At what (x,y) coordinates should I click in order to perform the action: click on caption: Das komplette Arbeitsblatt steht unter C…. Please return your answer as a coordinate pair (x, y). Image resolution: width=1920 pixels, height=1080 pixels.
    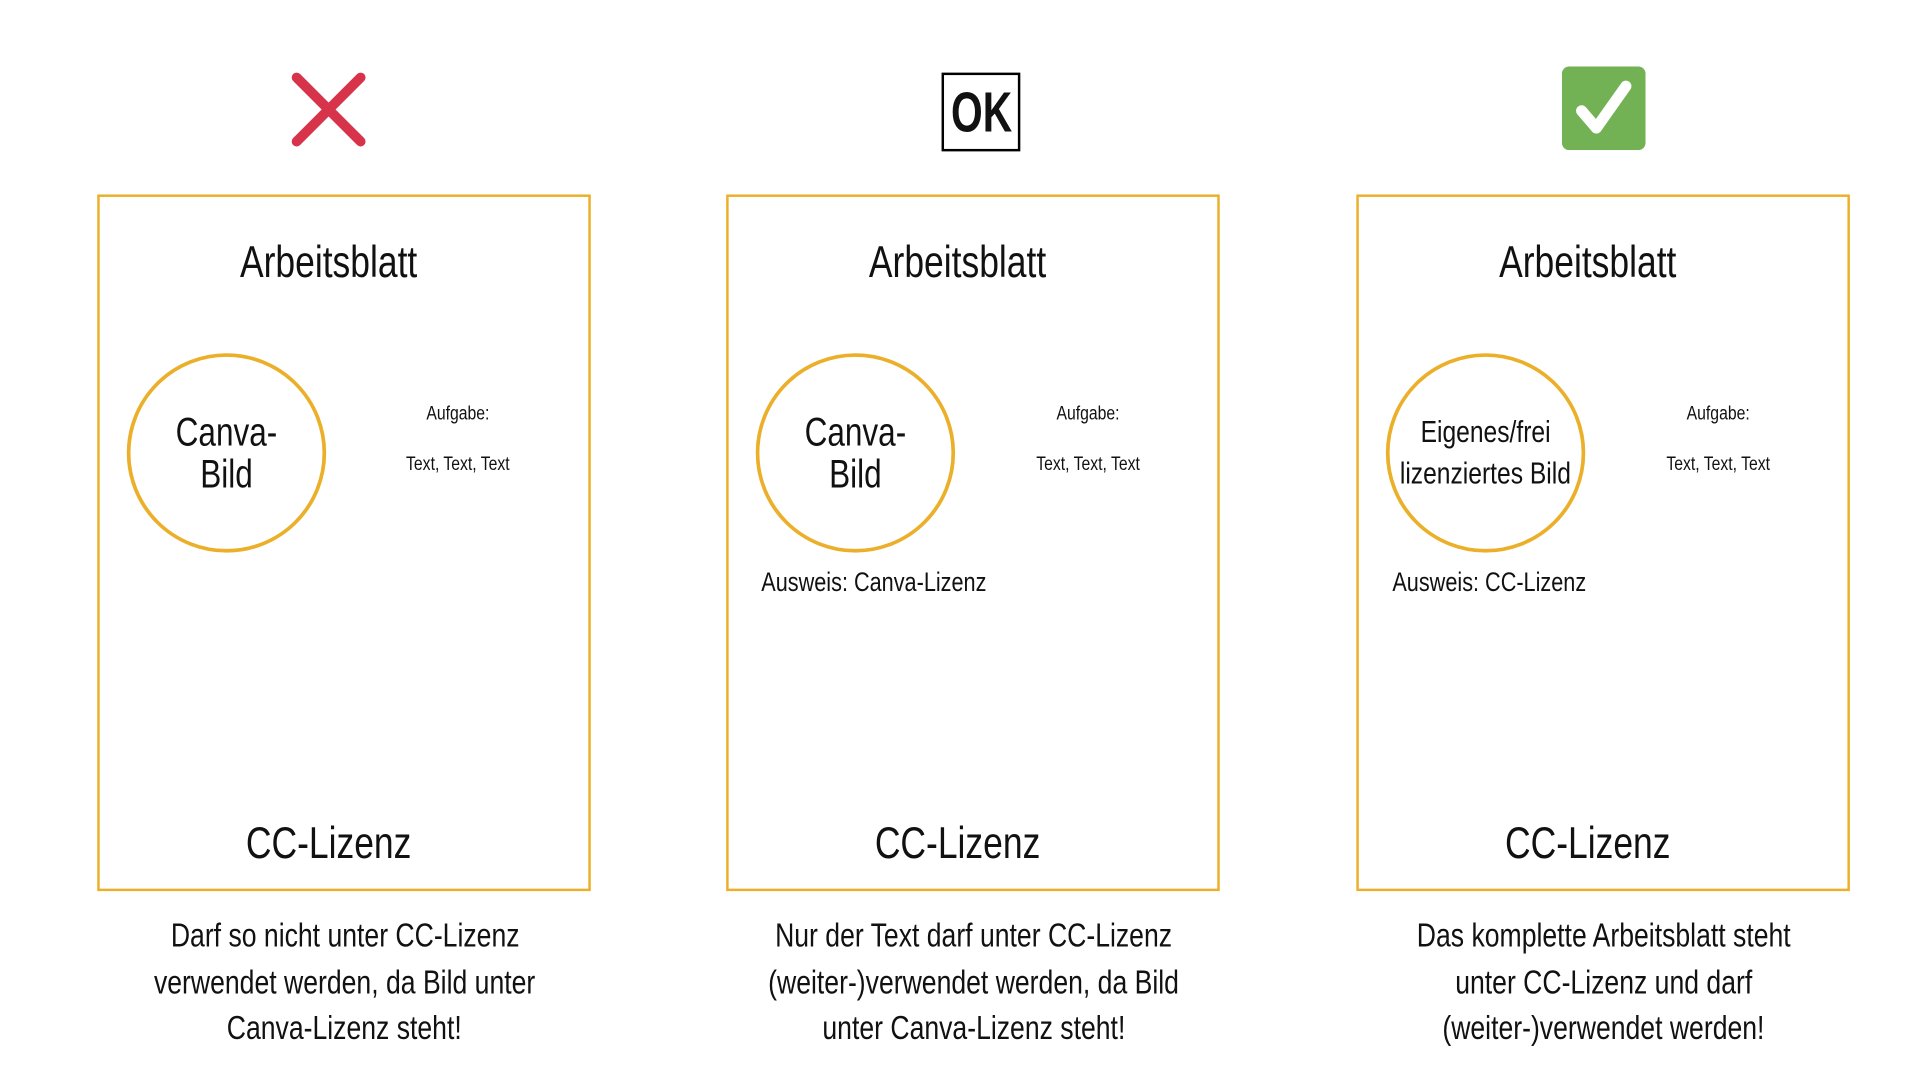
    Looking at the image, I should click on (1603, 982).